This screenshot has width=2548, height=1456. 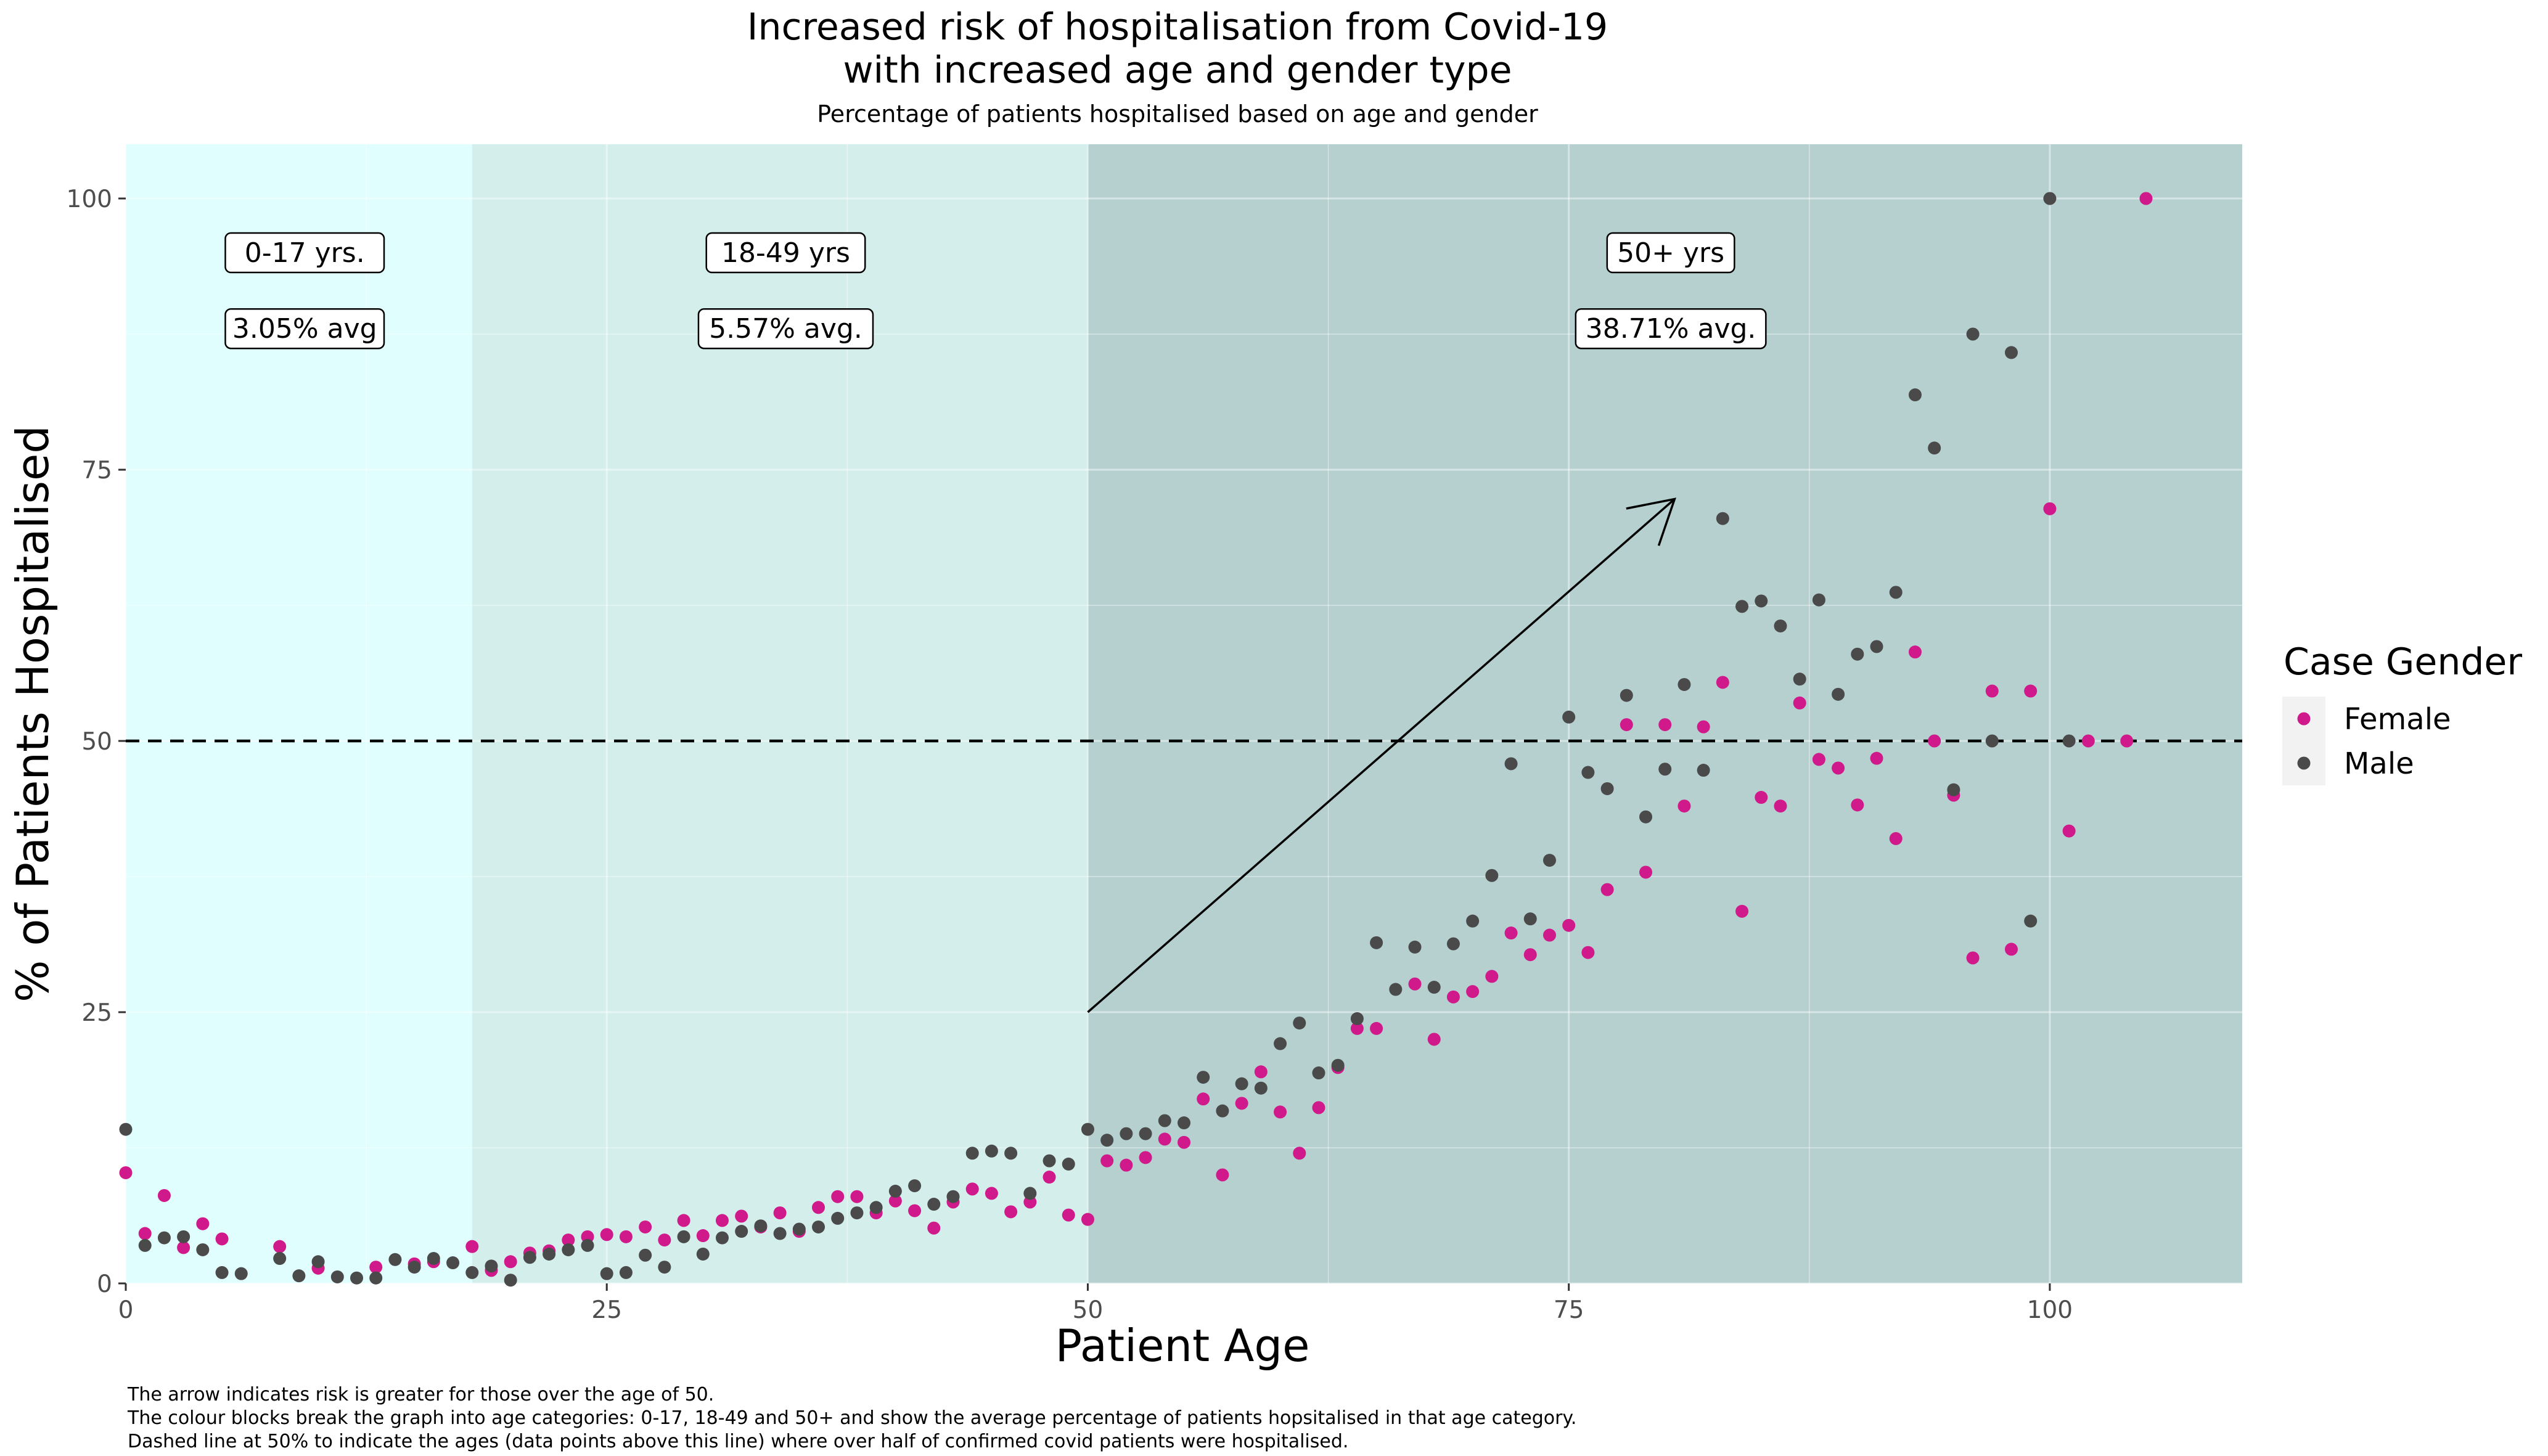 I want to click on legend-swatch-male, so click(x=2304, y=763).